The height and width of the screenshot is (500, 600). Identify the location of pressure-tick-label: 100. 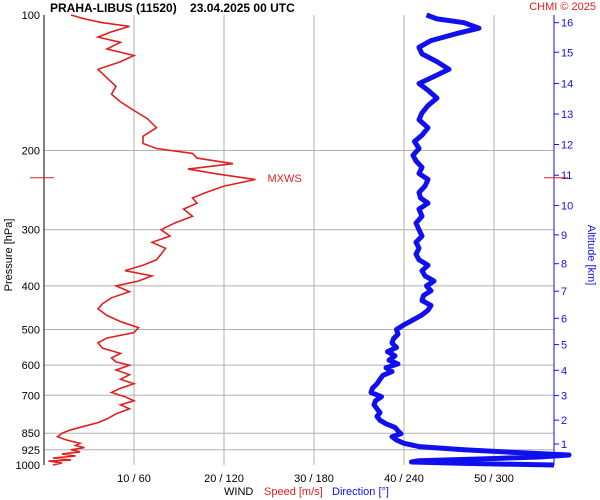
(31, 16).